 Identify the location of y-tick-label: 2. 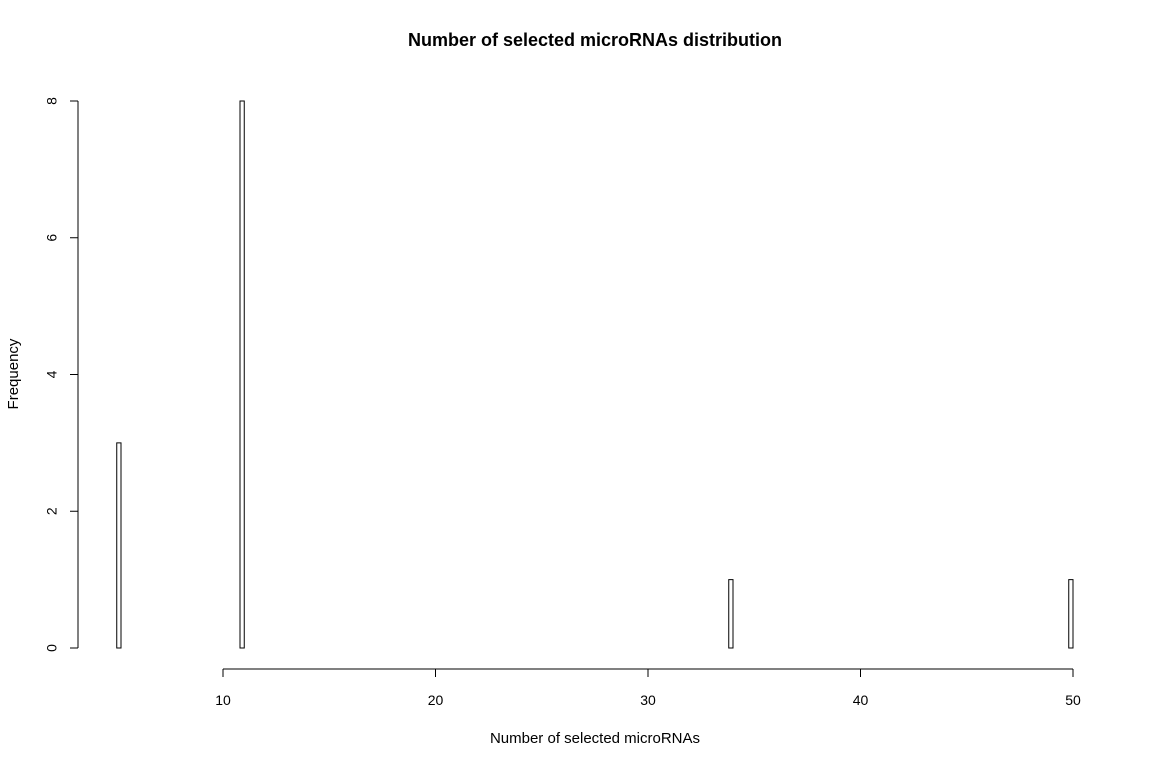
(52, 511).